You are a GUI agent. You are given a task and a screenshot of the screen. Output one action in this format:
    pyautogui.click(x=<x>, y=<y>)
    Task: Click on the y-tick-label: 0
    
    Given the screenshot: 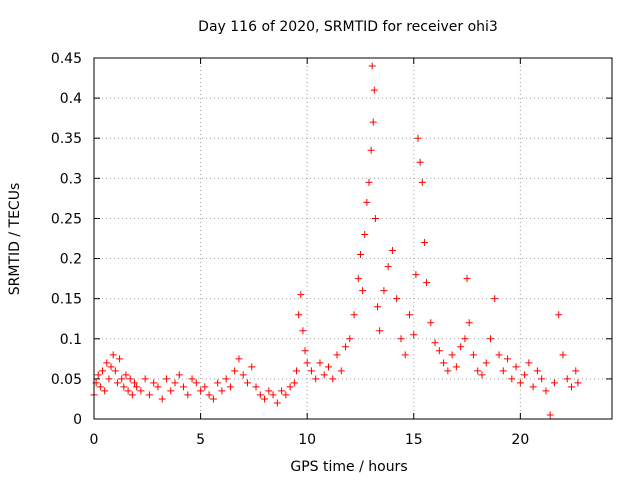 What is the action you would take?
    pyautogui.click(x=77, y=420)
    